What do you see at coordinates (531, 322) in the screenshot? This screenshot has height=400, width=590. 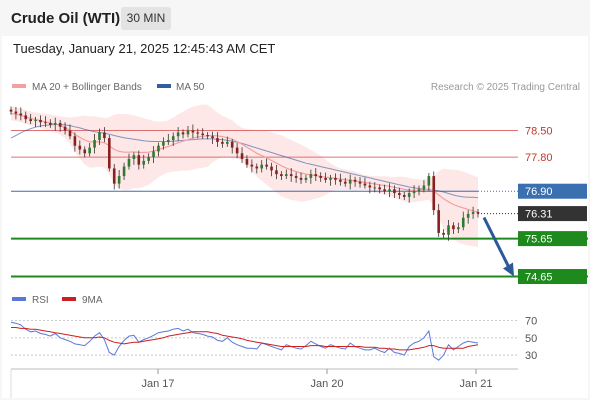 I see `rsi-level-label-70: 70` at bounding box center [531, 322].